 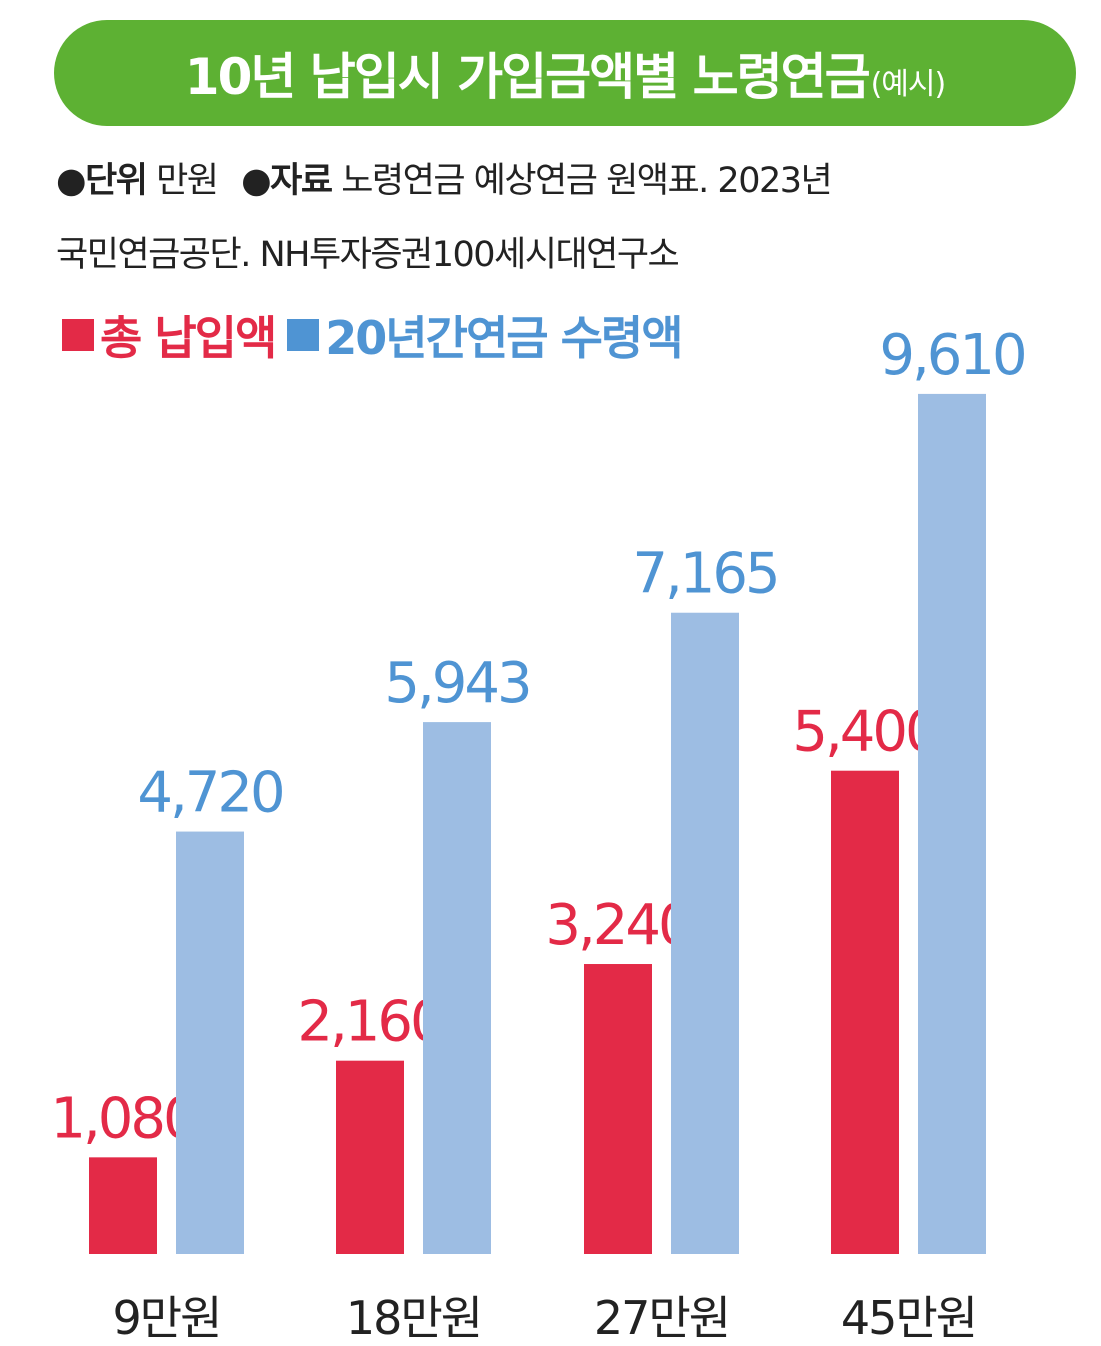 What do you see at coordinates (617, 925) in the screenshot?
I see `bar-value-paid-3: 3,240` at bounding box center [617, 925].